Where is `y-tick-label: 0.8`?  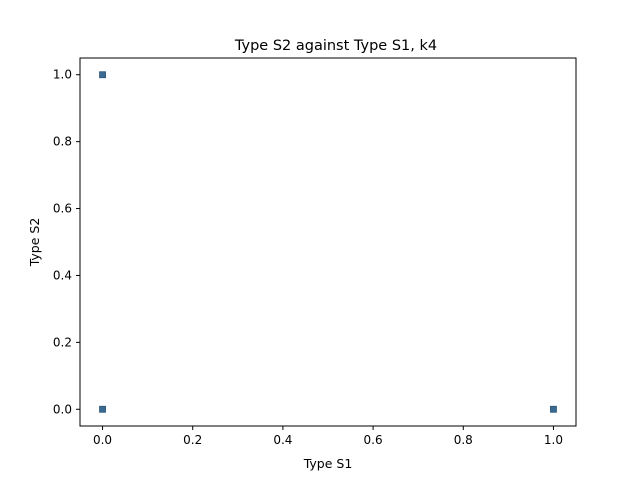
y-tick-label: 0.8 is located at coordinates (62, 142).